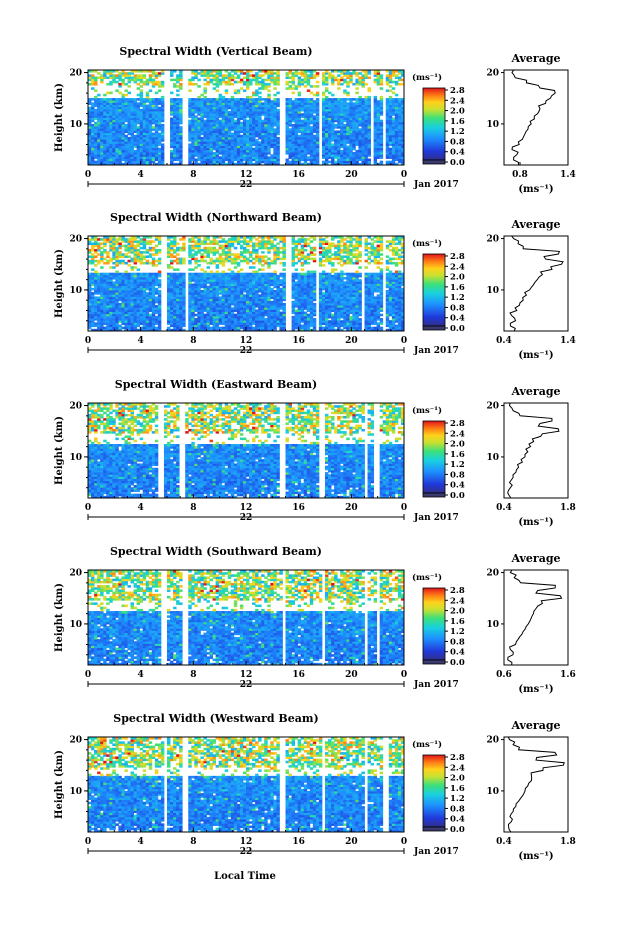 The height and width of the screenshot is (929, 622). I want to click on y-axis-label: Height (km), so click(59, 117).